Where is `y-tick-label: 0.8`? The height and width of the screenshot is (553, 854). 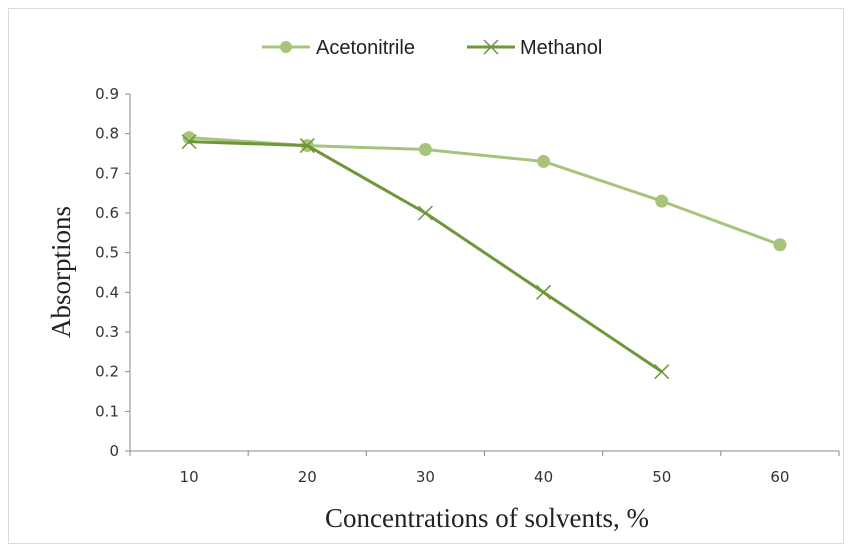 y-tick-label: 0.8 is located at coordinates (107, 134).